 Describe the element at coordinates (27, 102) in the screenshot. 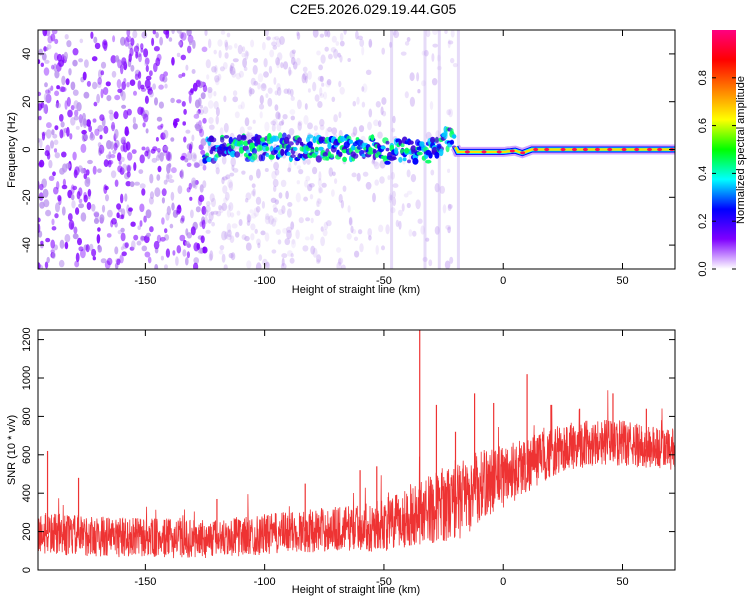

I see `y-tick-label: 20` at that location.